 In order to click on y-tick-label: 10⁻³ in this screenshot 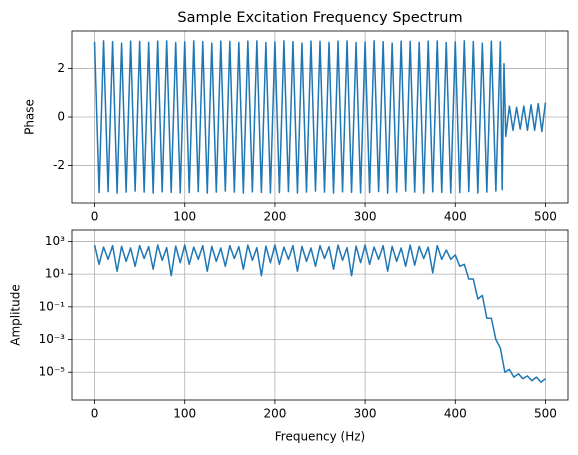, I will do `click(52, 339)`.